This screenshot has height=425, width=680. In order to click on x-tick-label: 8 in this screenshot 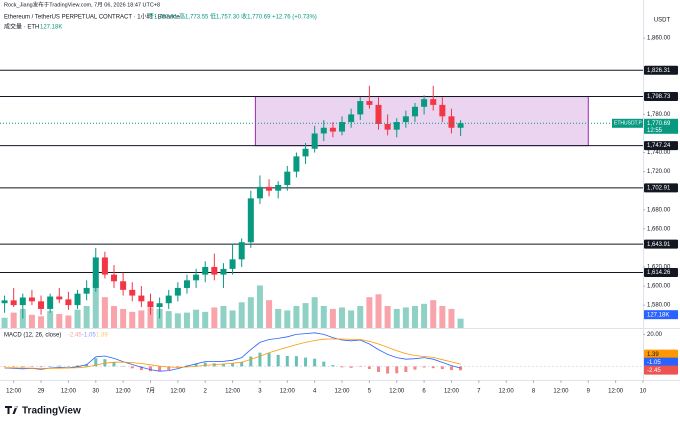, I will do `click(534, 392)`.